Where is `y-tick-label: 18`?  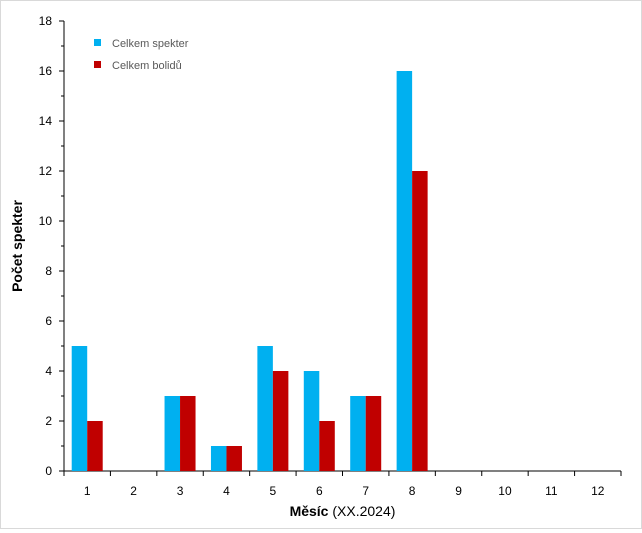
y-tick-label: 18 is located at coordinates (46, 21).